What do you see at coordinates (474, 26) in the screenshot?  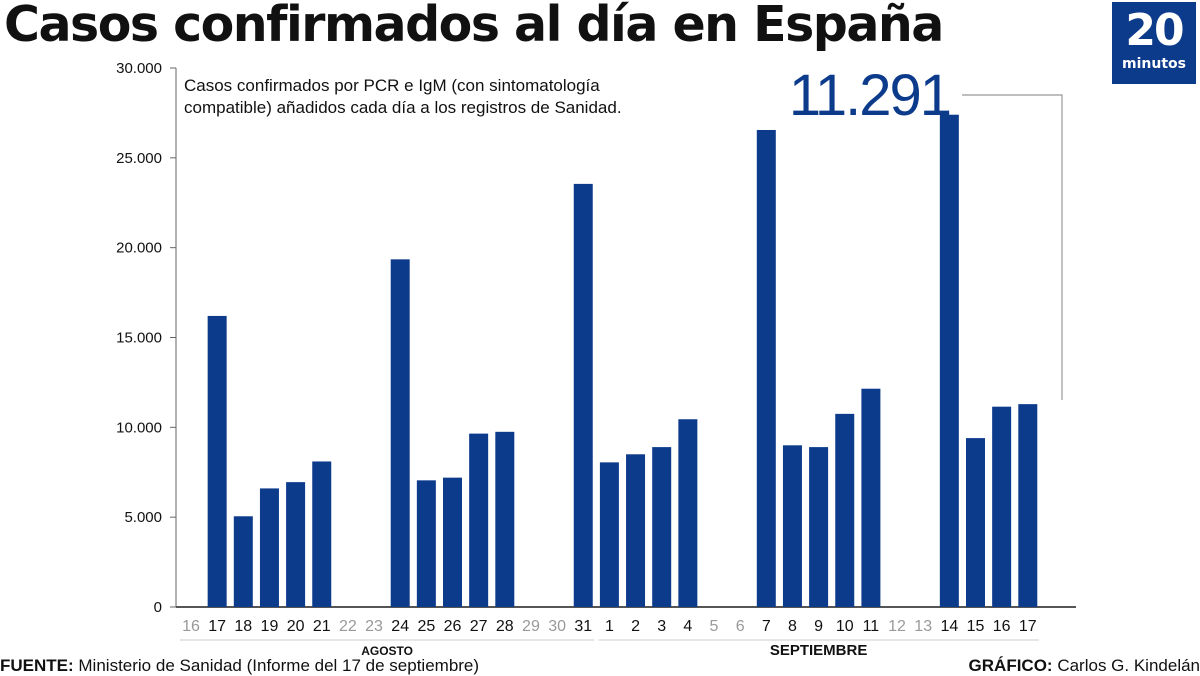 I see `chart-title: Casos confirmados al día en España` at bounding box center [474, 26].